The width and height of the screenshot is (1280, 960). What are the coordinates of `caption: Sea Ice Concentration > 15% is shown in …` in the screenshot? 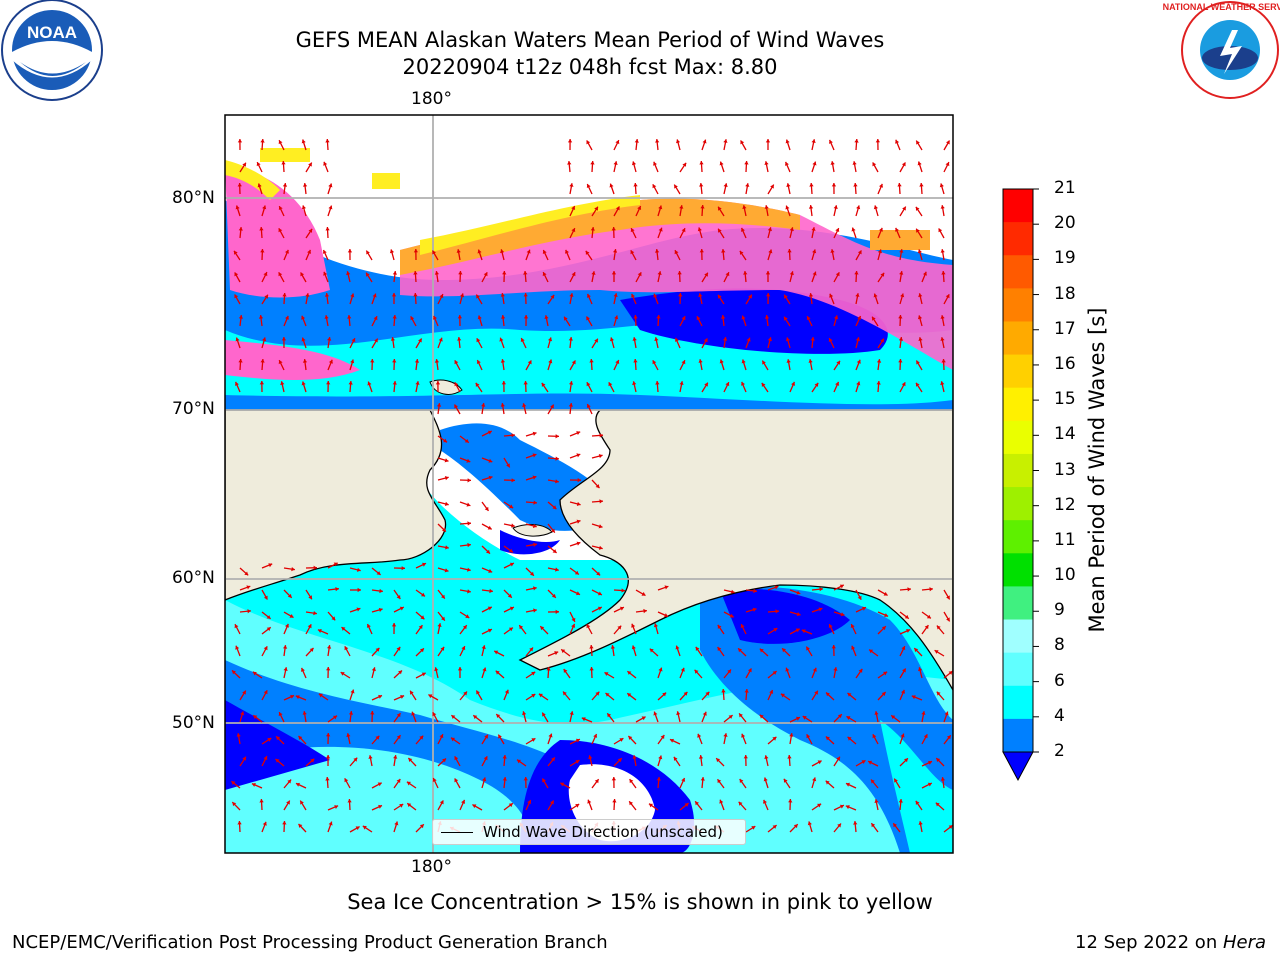 It's located at (640, 902).